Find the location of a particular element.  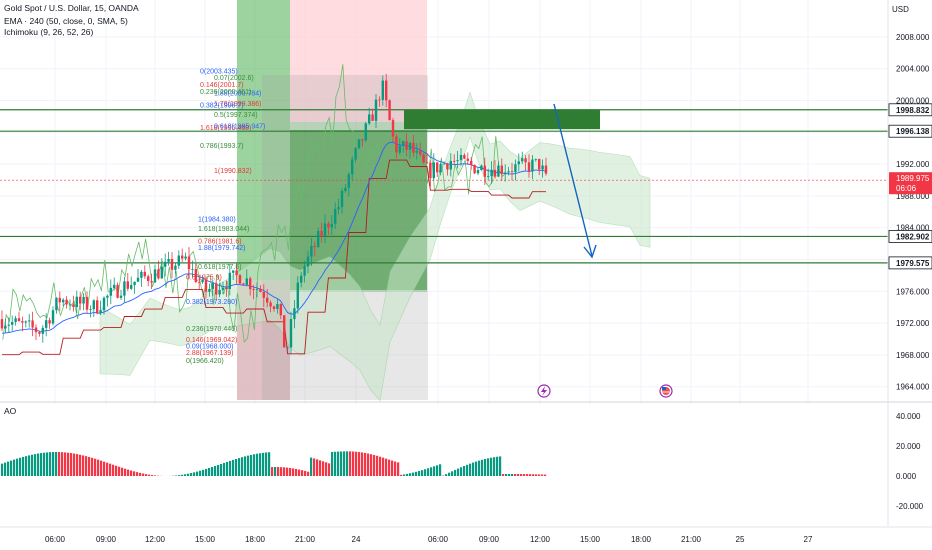

fib-label: 1.78(1999.386) is located at coordinates (237, 104).